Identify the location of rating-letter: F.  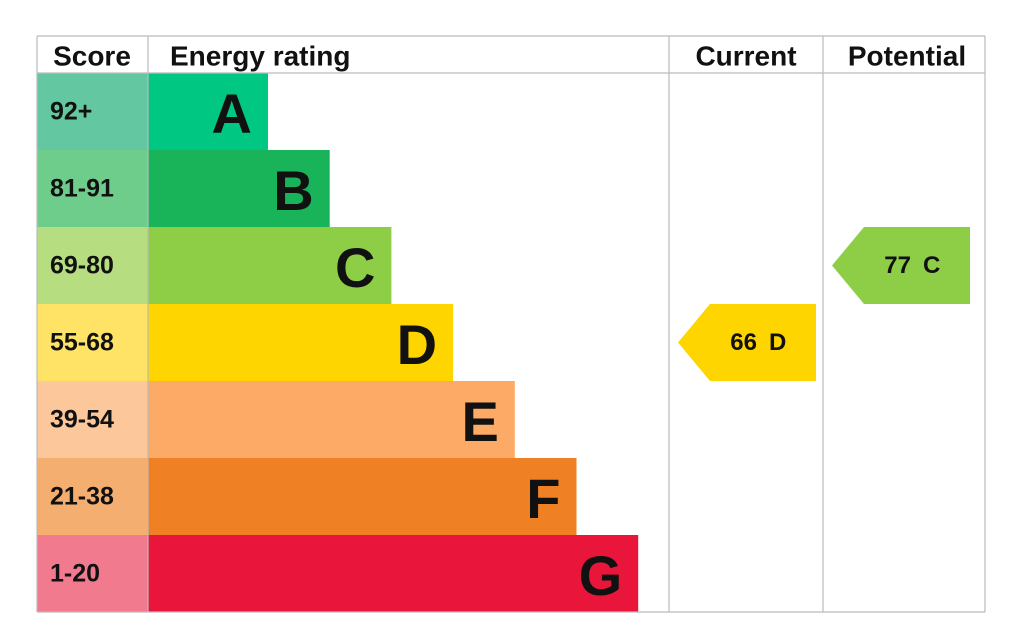
(543, 498).